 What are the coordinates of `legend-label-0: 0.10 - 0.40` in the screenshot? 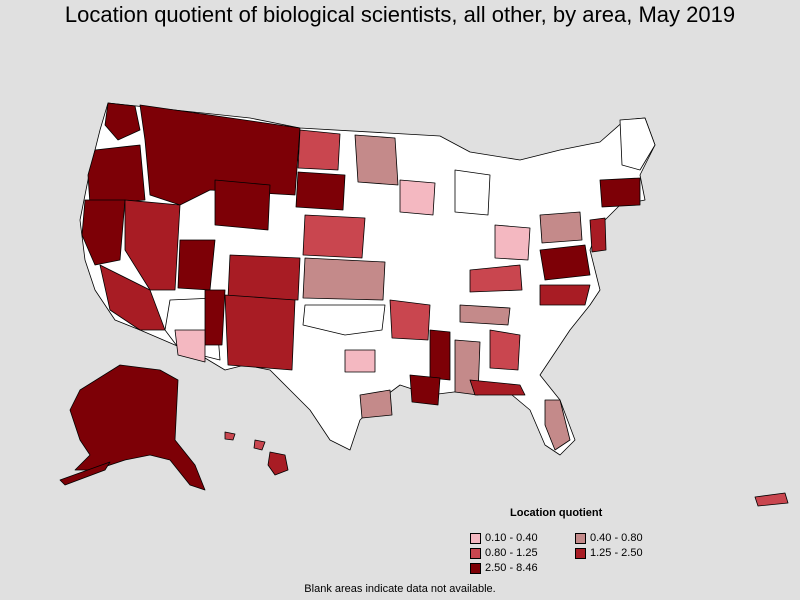 It's located at (511, 538).